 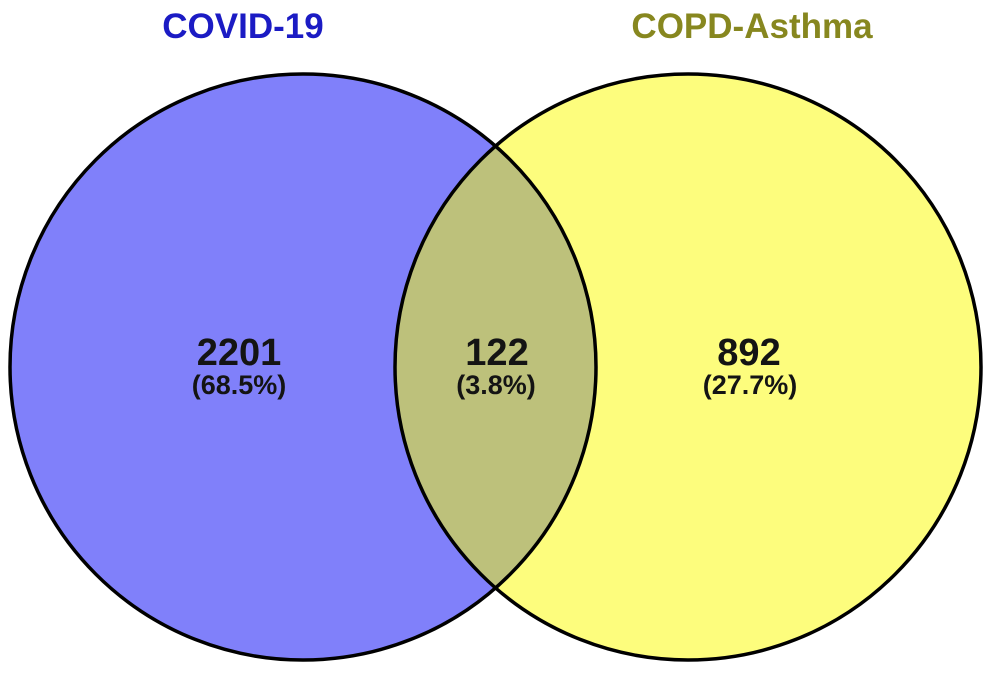 What do you see at coordinates (496, 385) in the screenshot?
I see `overlap-percent: (3.8%)` at bounding box center [496, 385].